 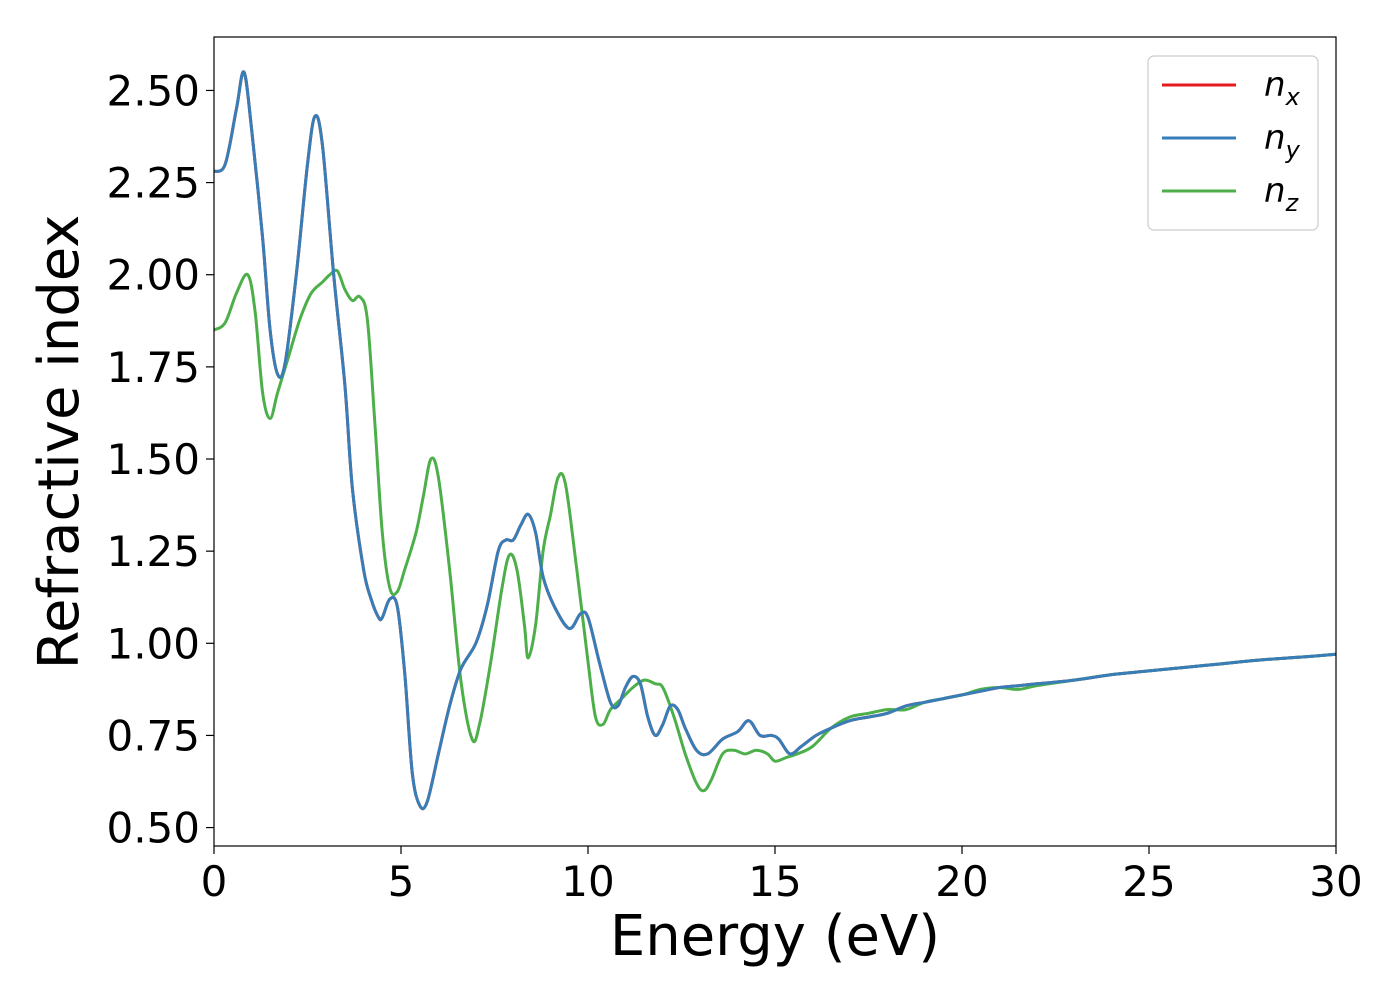 I want to click on y-tick-label: 0.50, so click(x=153, y=828).